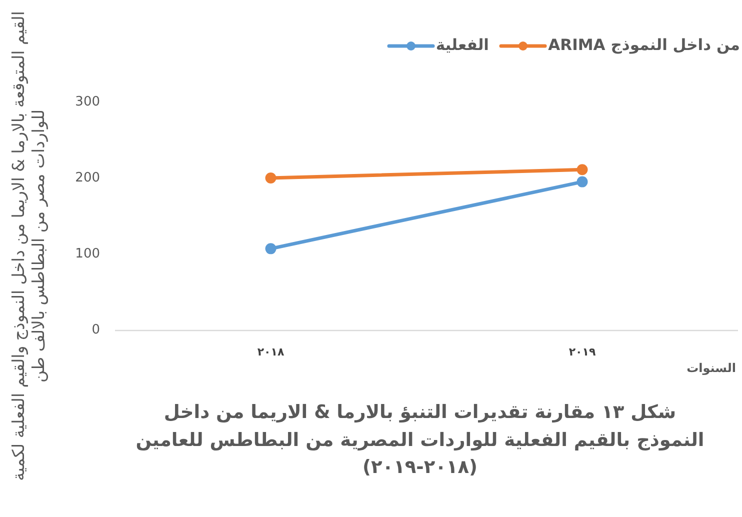 Image resolution: width=742 pixels, height=517 pixels. What do you see at coordinates (420, 440) in the screenshot?
I see `title: شكل ١٣ مقارنة تقديرات التنبؤ بالارما & الاريما من داخل النموذج بالقيم الفعلية للواردات المصرية من البطاطس للعامين (٢٠١٨-٢٠١٩)` at bounding box center [420, 440].